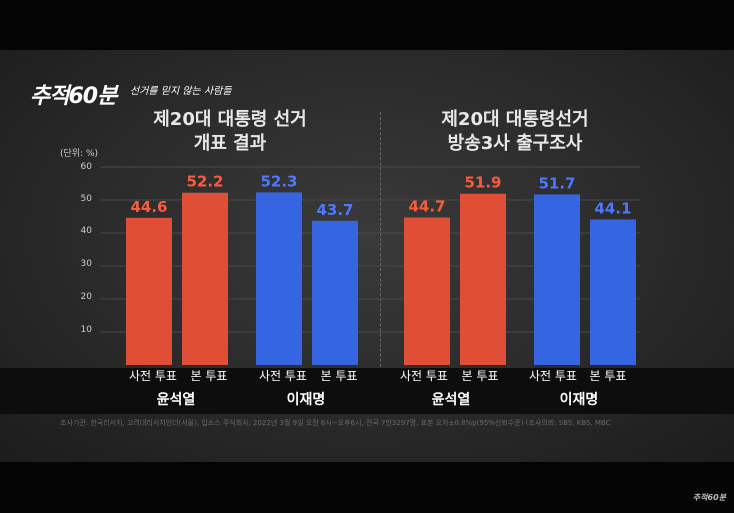 This screenshot has height=513, width=734. Describe the element at coordinates (424, 376) in the screenshot. I see `x-label-right-yoon-early: 사전 투표` at that location.